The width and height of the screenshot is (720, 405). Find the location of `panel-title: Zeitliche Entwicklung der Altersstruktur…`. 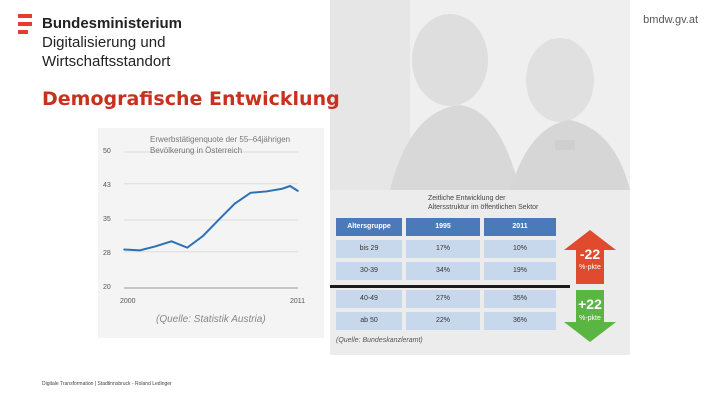

panel-title: Zeitliche Entwicklung der Altersstruktur… is located at coordinates (498, 203).